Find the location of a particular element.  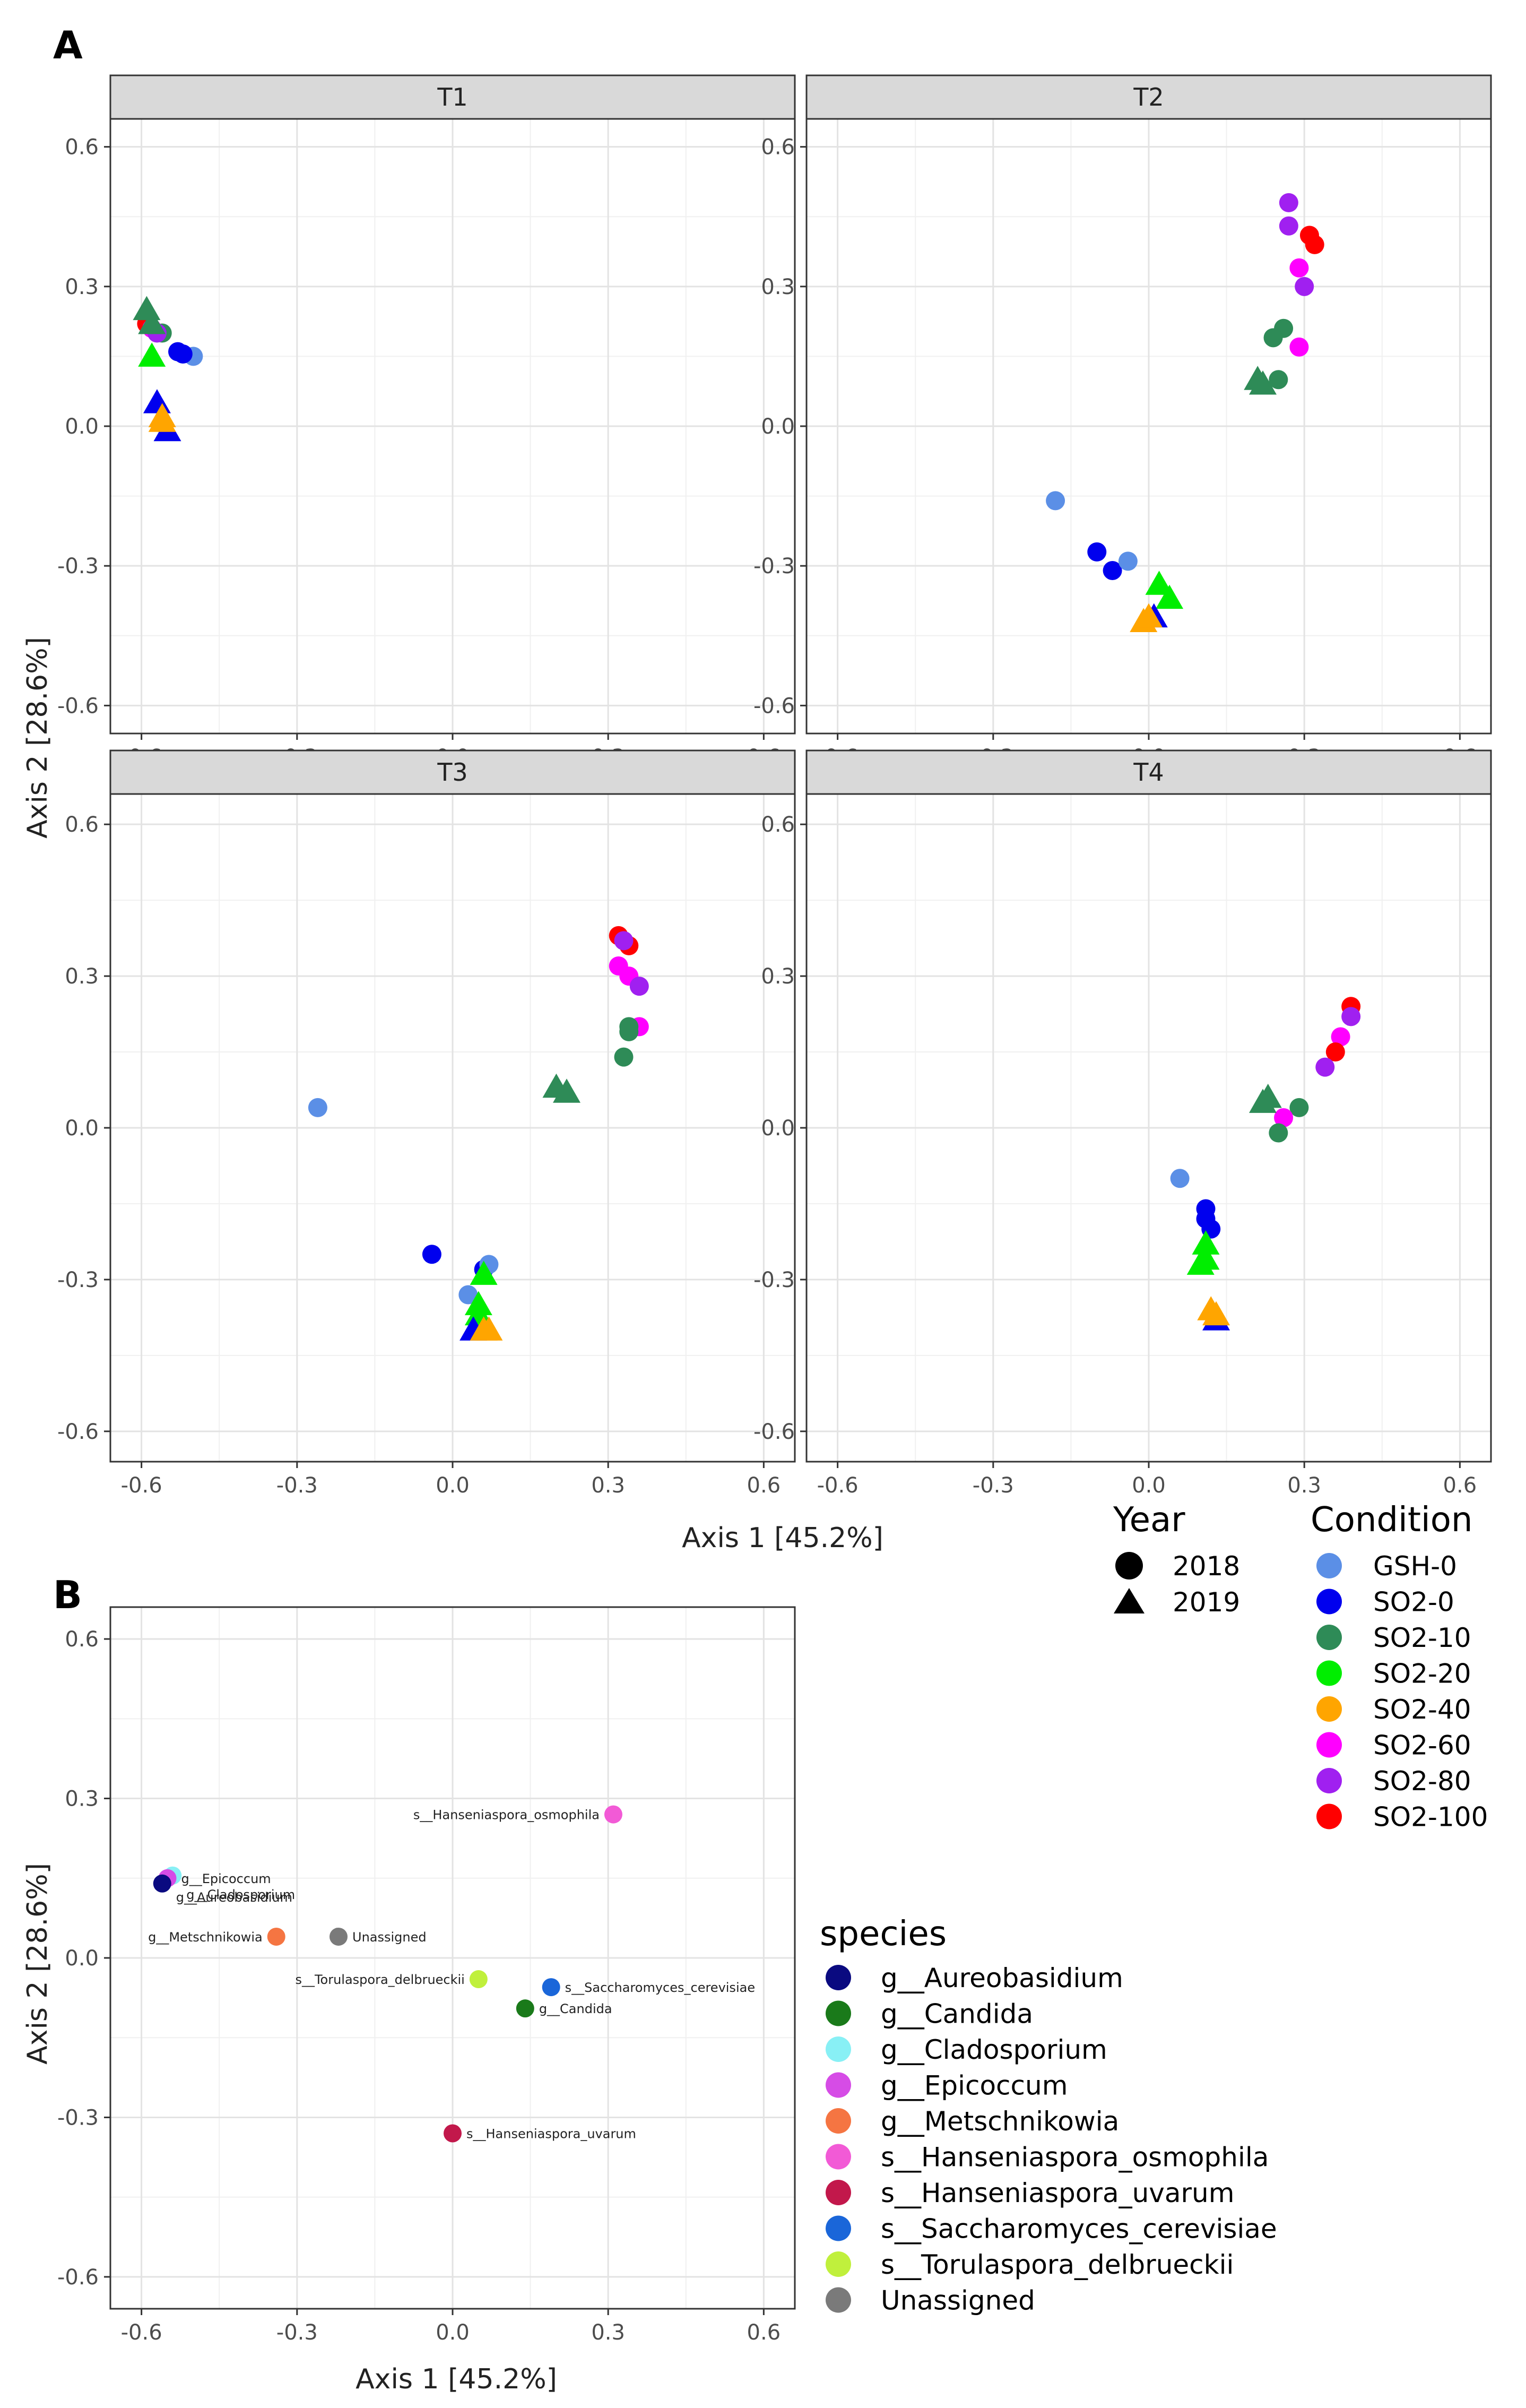

year-legend: Year 2018 2019 is located at coordinates (1176, 1559).